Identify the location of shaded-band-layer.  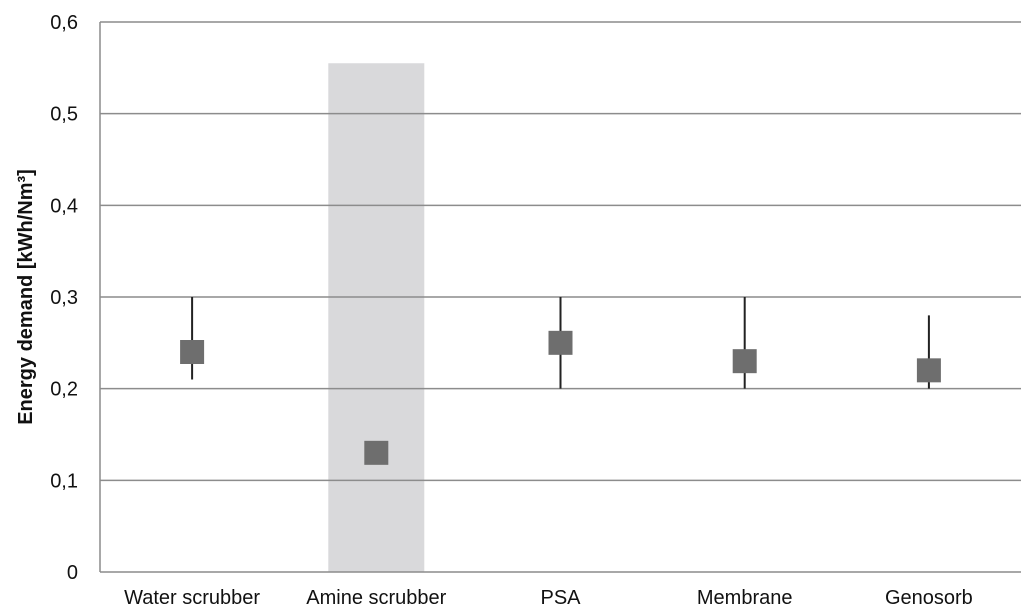
(376, 317).